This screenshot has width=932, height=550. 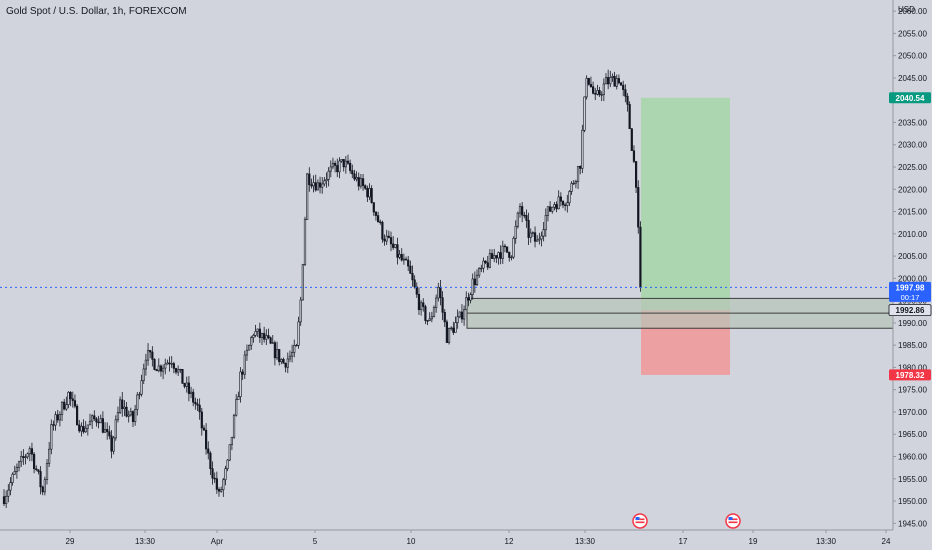 What do you see at coordinates (683, 541) in the screenshot?
I see `time-tick-label: 17` at bounding box center [683, 541].